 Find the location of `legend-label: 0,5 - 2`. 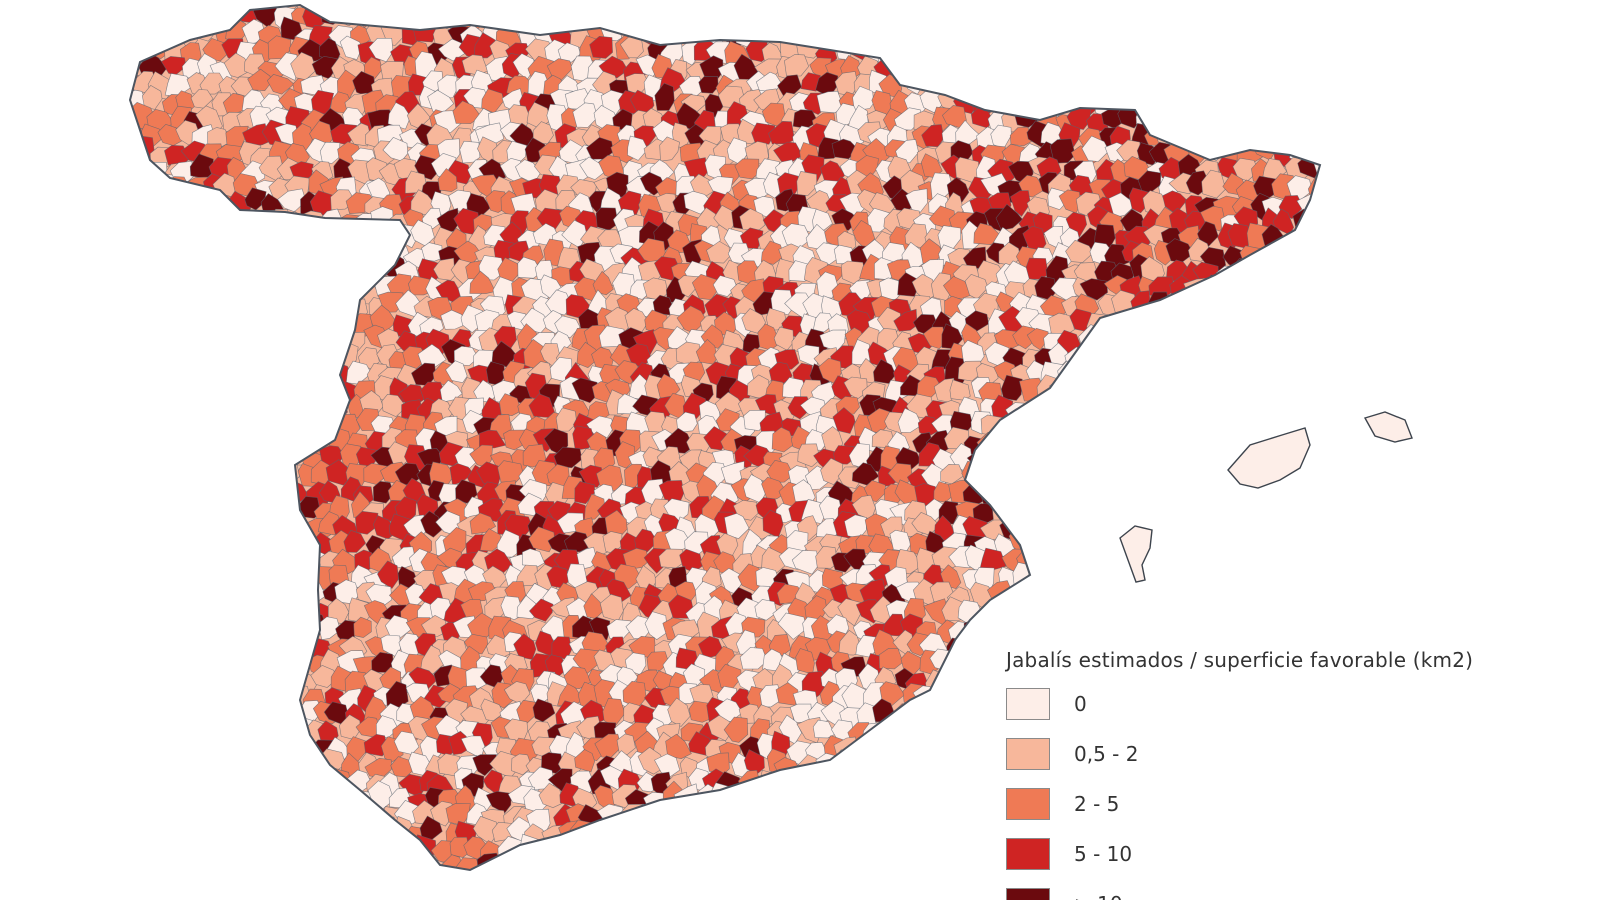

legend-label: 0,5 - 2 is located at coordinates (1106, 754).